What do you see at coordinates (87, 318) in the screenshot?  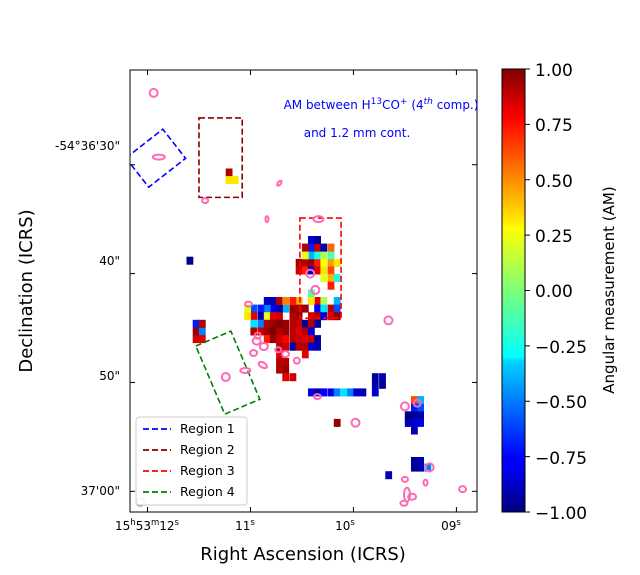 I see `y-tick-labels: -54°36'30" 40" 50" 37'00"` at bounding box center [87, 318].